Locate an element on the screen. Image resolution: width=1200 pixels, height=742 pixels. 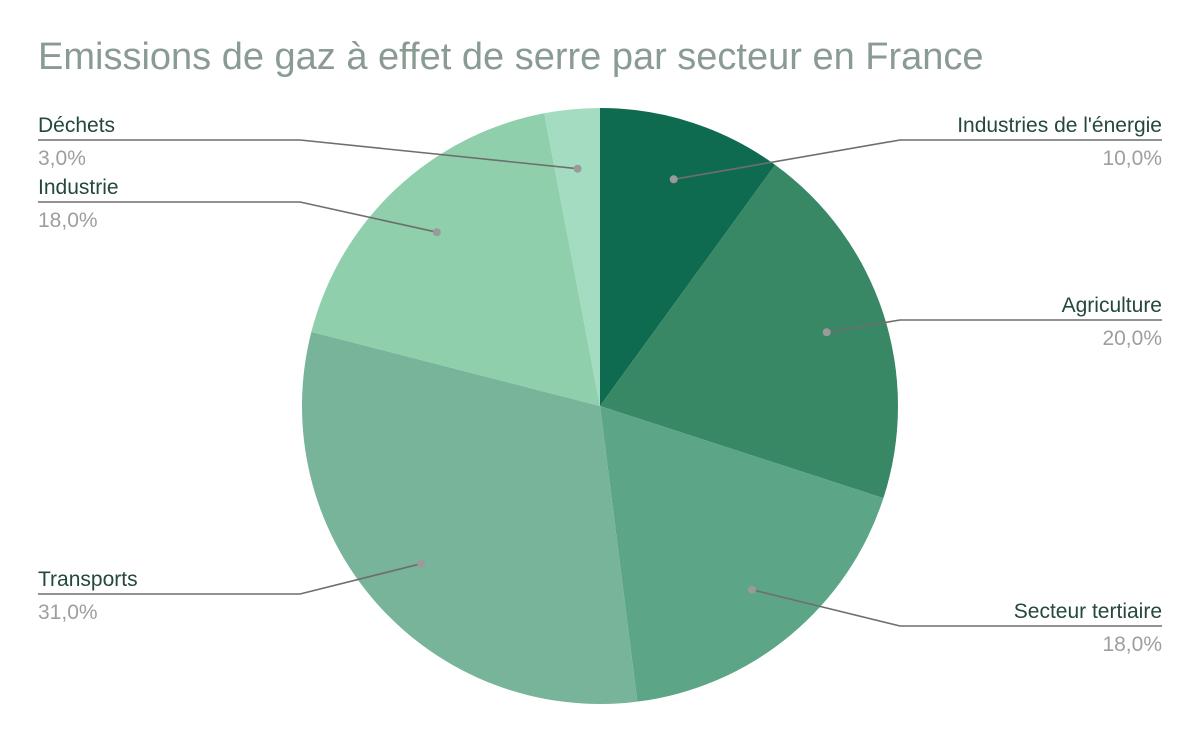
slice-label-industrie: Industrie is located at coordinates (78, 187).